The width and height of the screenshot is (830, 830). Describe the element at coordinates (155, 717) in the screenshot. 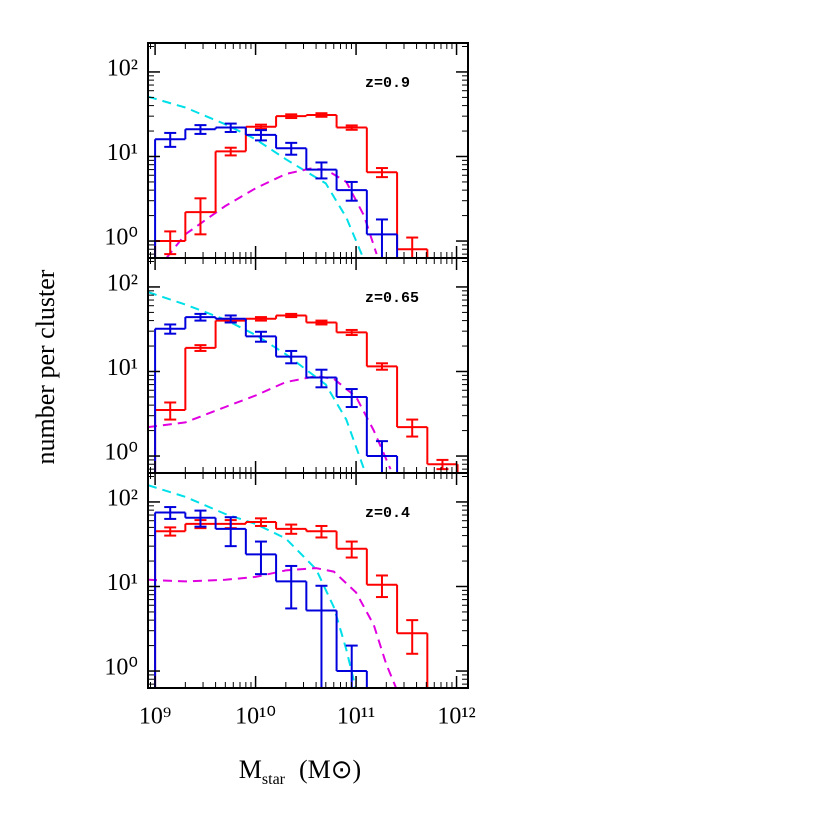

I see `x-tick-label: 10⁹` at that location.